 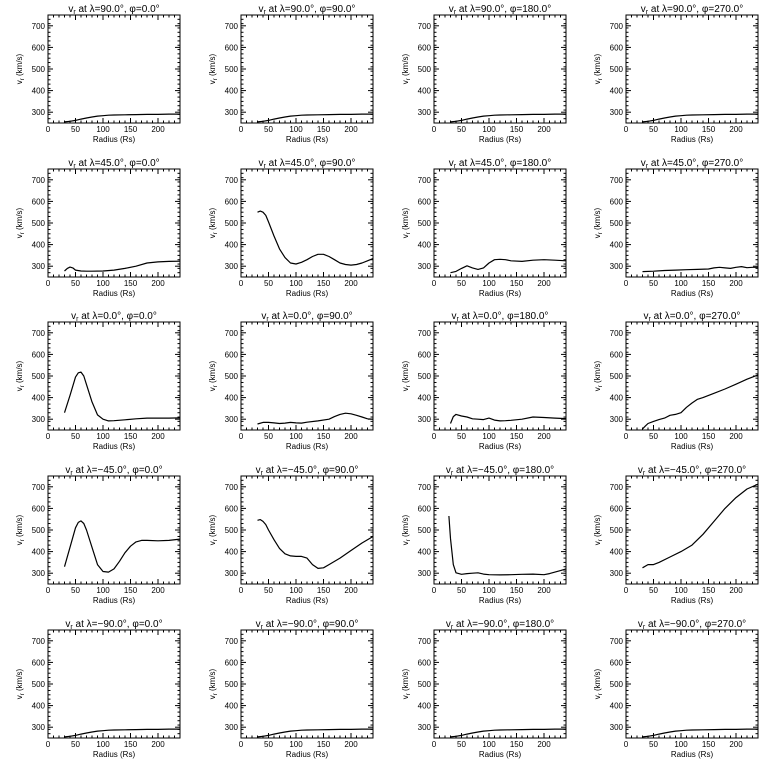 What do you see at coordinates (504, 316) in the screenshot?
I see `title-rest: at λ=0.0°, φ=180.0°` at bounding box center [504, 316].